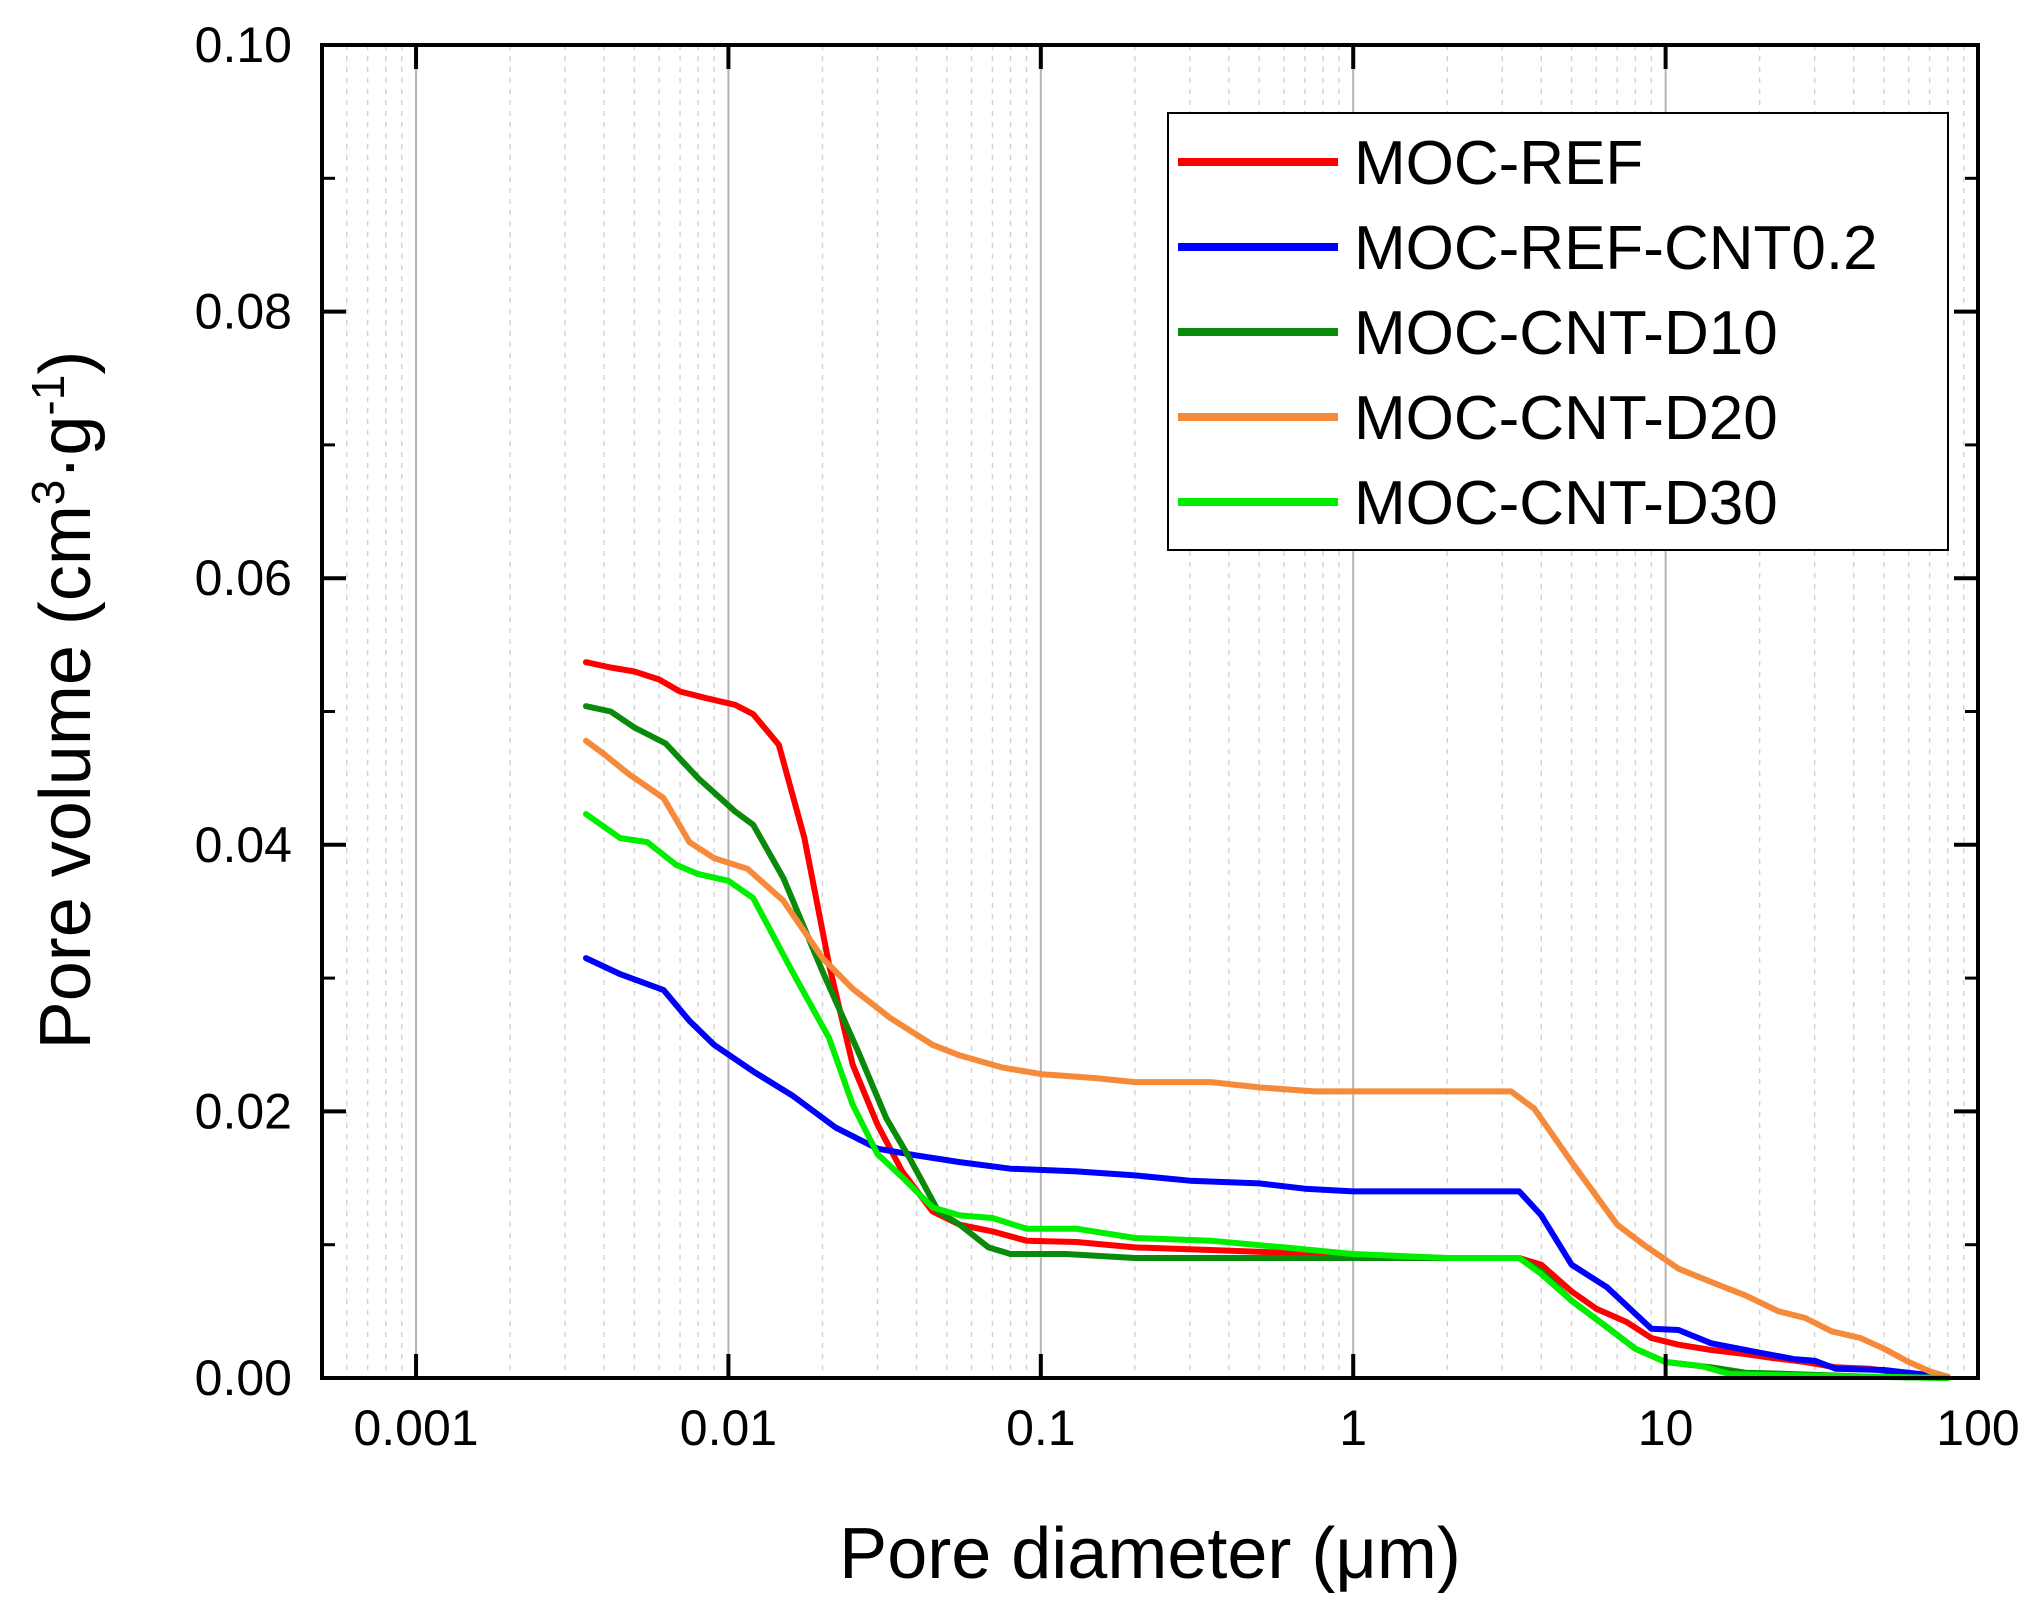 This screenshot has height=1620, width=2043. Describe the element at coordinates (243, 1111) in the screenshot. I see `y-tick-label: 0.02` at that location.